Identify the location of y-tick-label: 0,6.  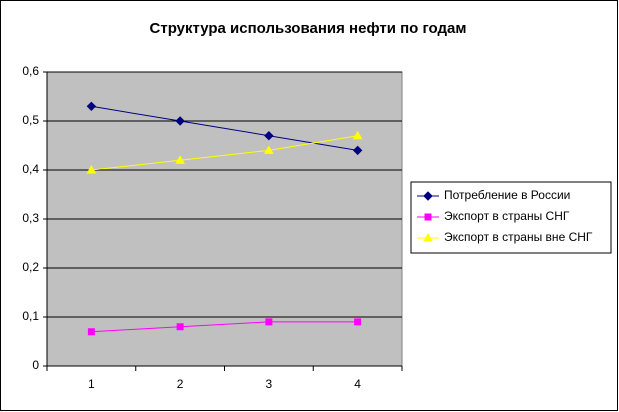
(30, 71).